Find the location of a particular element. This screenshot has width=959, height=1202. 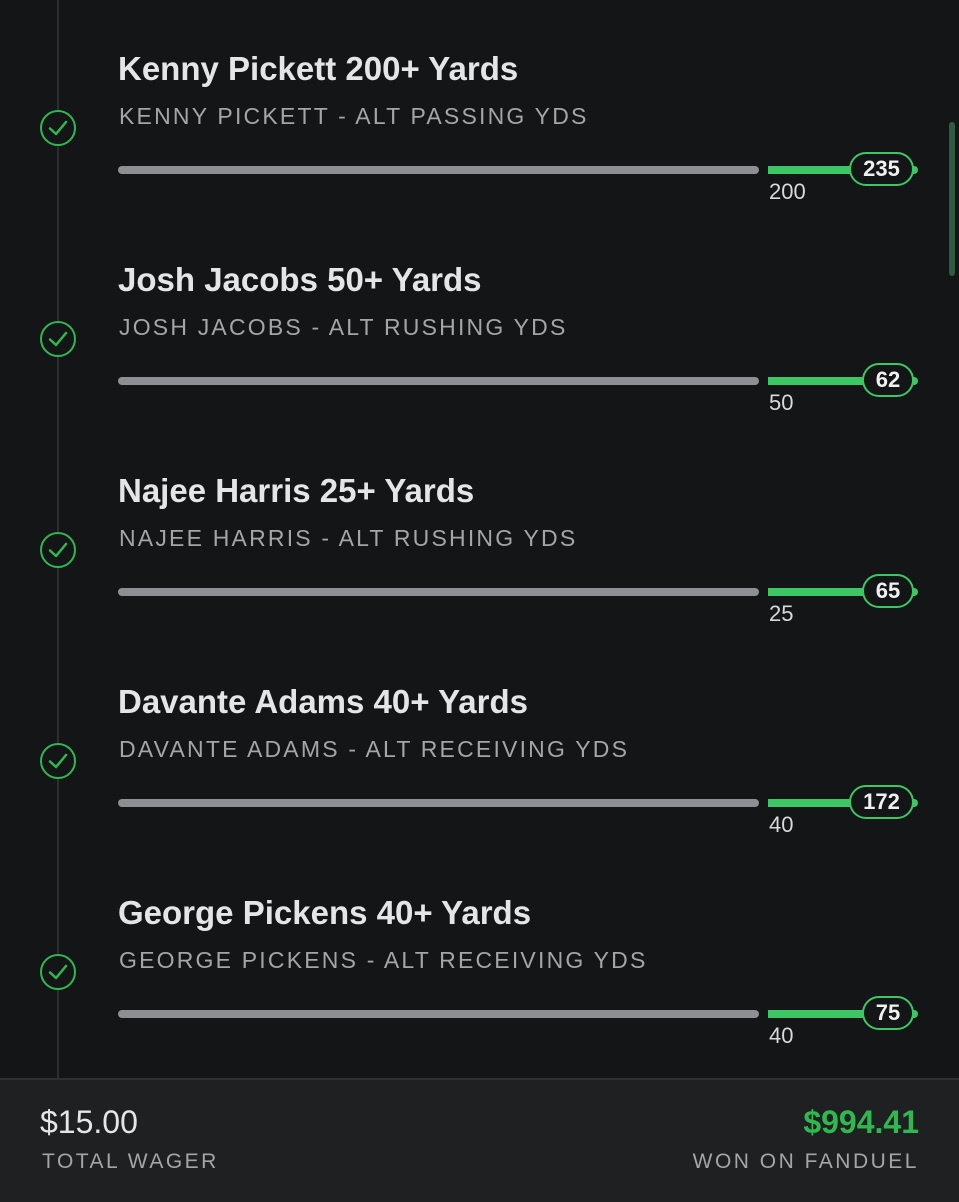

result-pill: 235 is located at coordinates (881, 169).